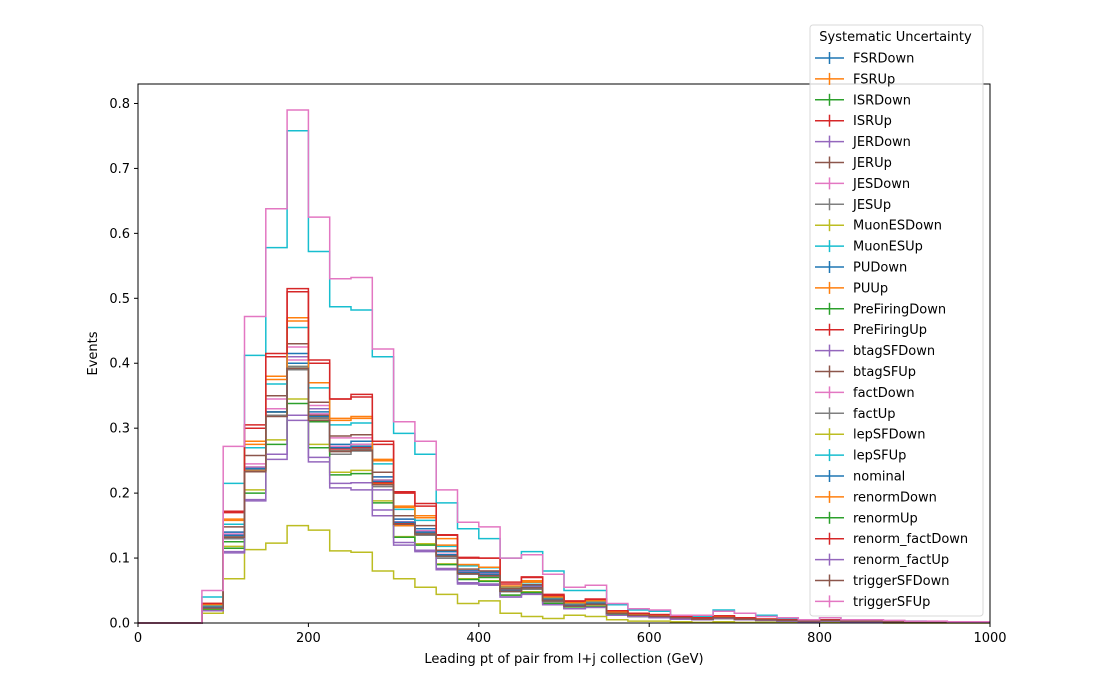  Describe the element at coordinates (888, 247) in the screenshot. I see `legend-label: MuonESUp` at that location.